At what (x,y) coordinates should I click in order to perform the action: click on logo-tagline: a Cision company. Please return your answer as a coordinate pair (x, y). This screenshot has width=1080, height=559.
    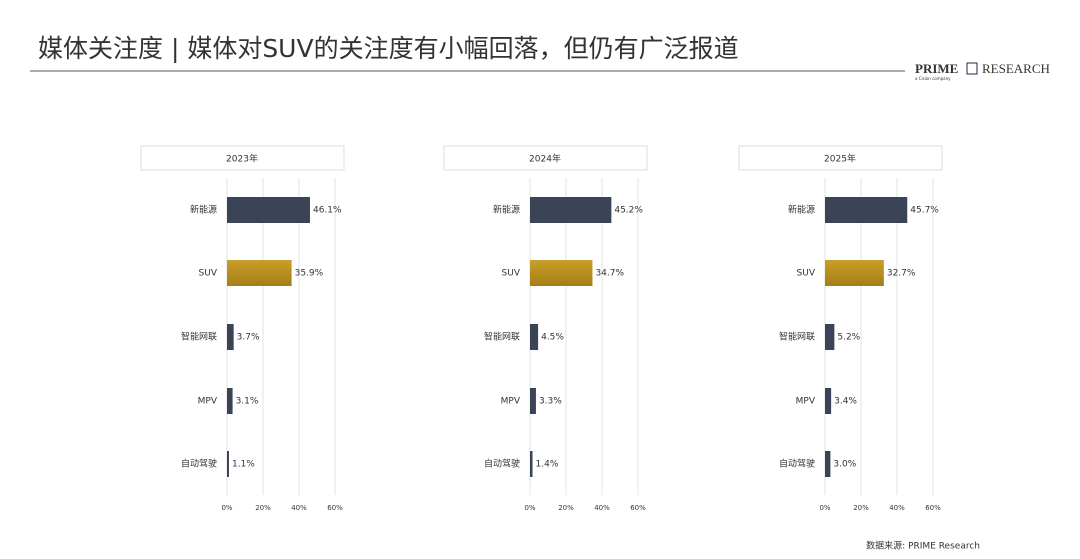
    Looking at the image, I should click on (933, 78).